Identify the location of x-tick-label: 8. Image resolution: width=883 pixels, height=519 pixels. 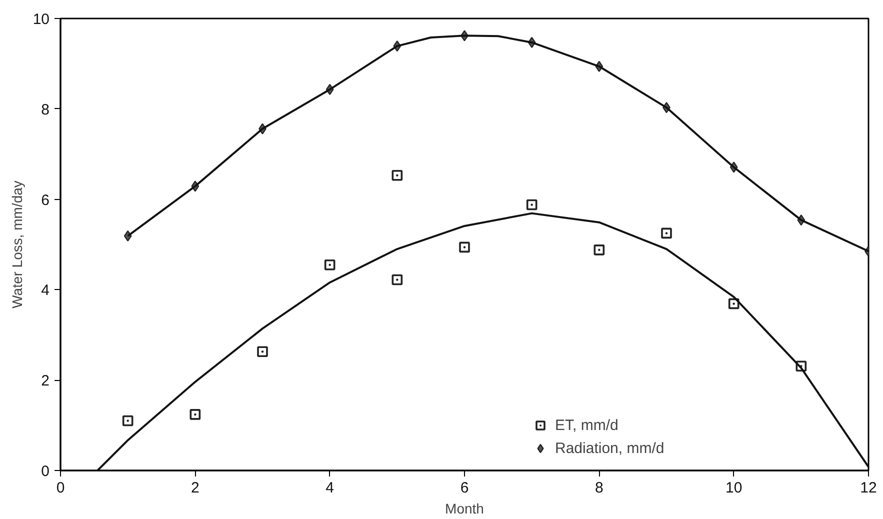
(599, 488).